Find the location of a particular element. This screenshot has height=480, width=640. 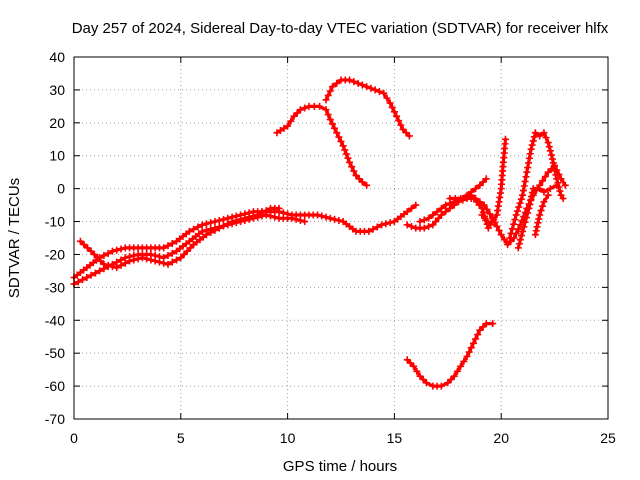

y-tick-label: -40 is located at coordinates (55, 320).